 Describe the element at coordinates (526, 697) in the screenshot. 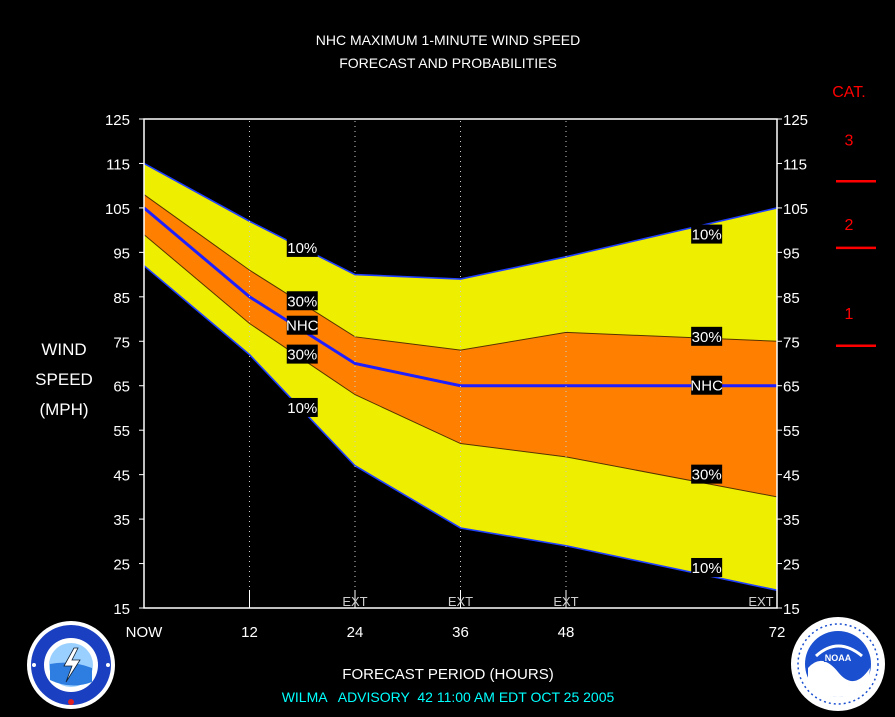

I see `advisory-time: 11:00 AM EDT OCT 25 2005` at that location.